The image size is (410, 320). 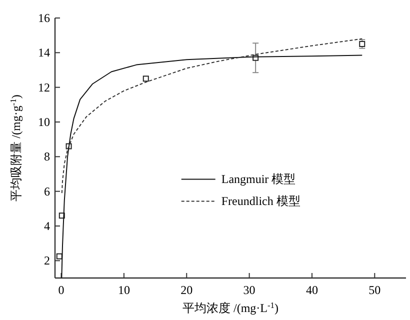 What do you see at coordinates (47, 191) in the screenshot?
I see `y-tick-label: 6` at bounding box center [47, 191].